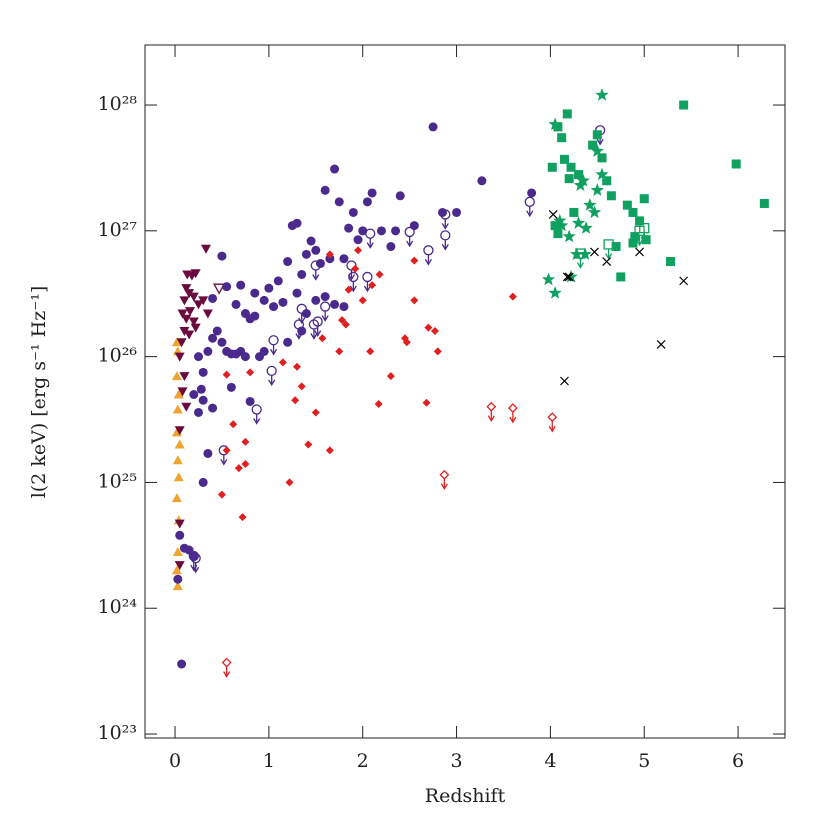 This screenshot has width=830, height=830. I want to click on x-tick-label: 3, so click(457, 761).